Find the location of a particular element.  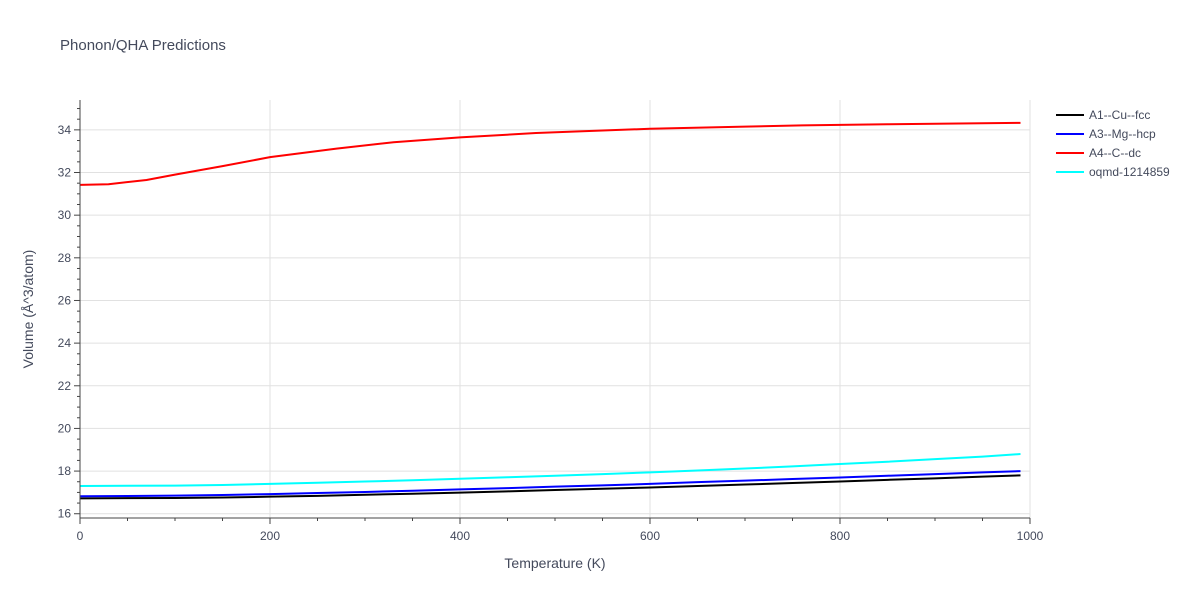

legend-label: A3--Mg--hcp is located at coordinates (1122, 134).